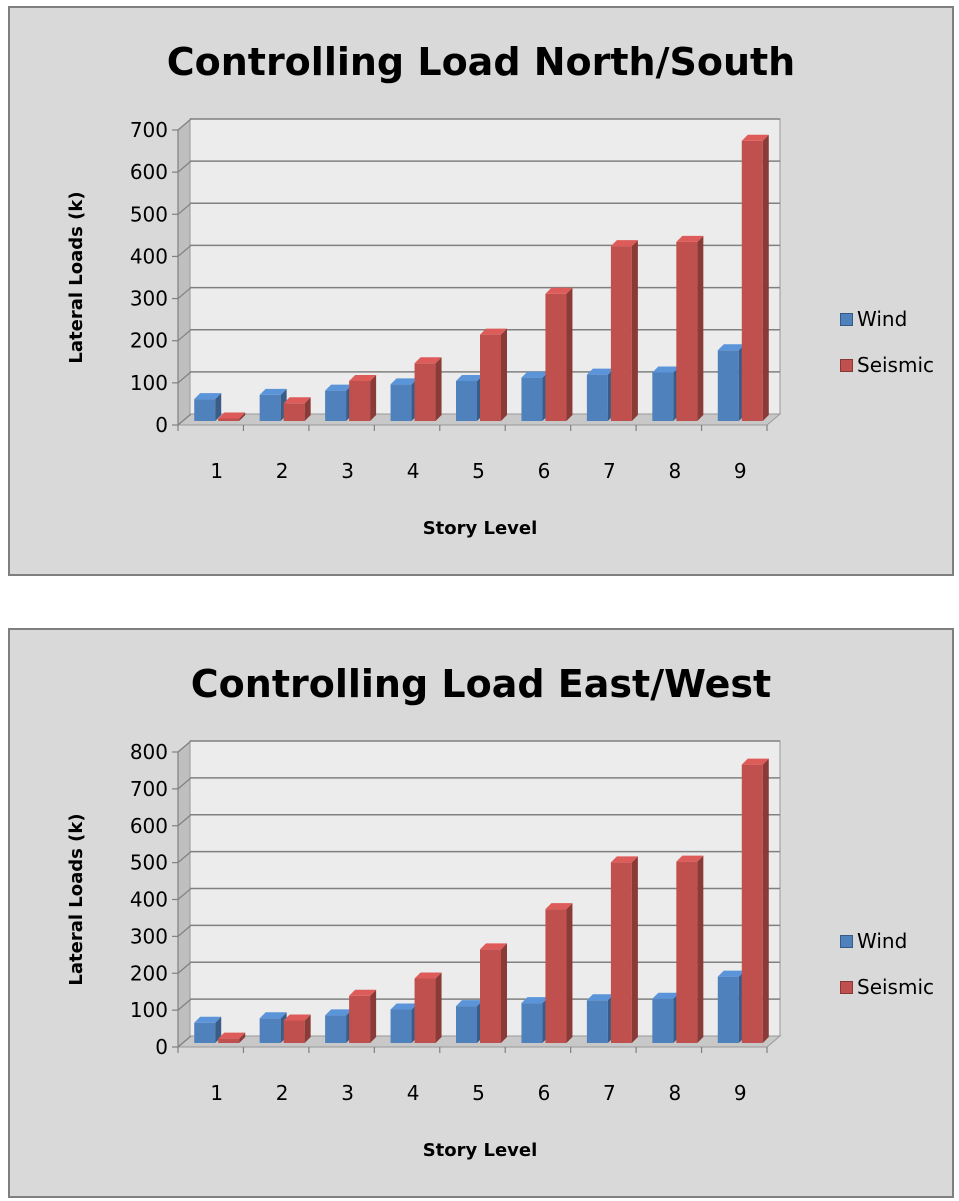 The image size is (959, 1201). I want to click on side-wall, so click(184, 272).